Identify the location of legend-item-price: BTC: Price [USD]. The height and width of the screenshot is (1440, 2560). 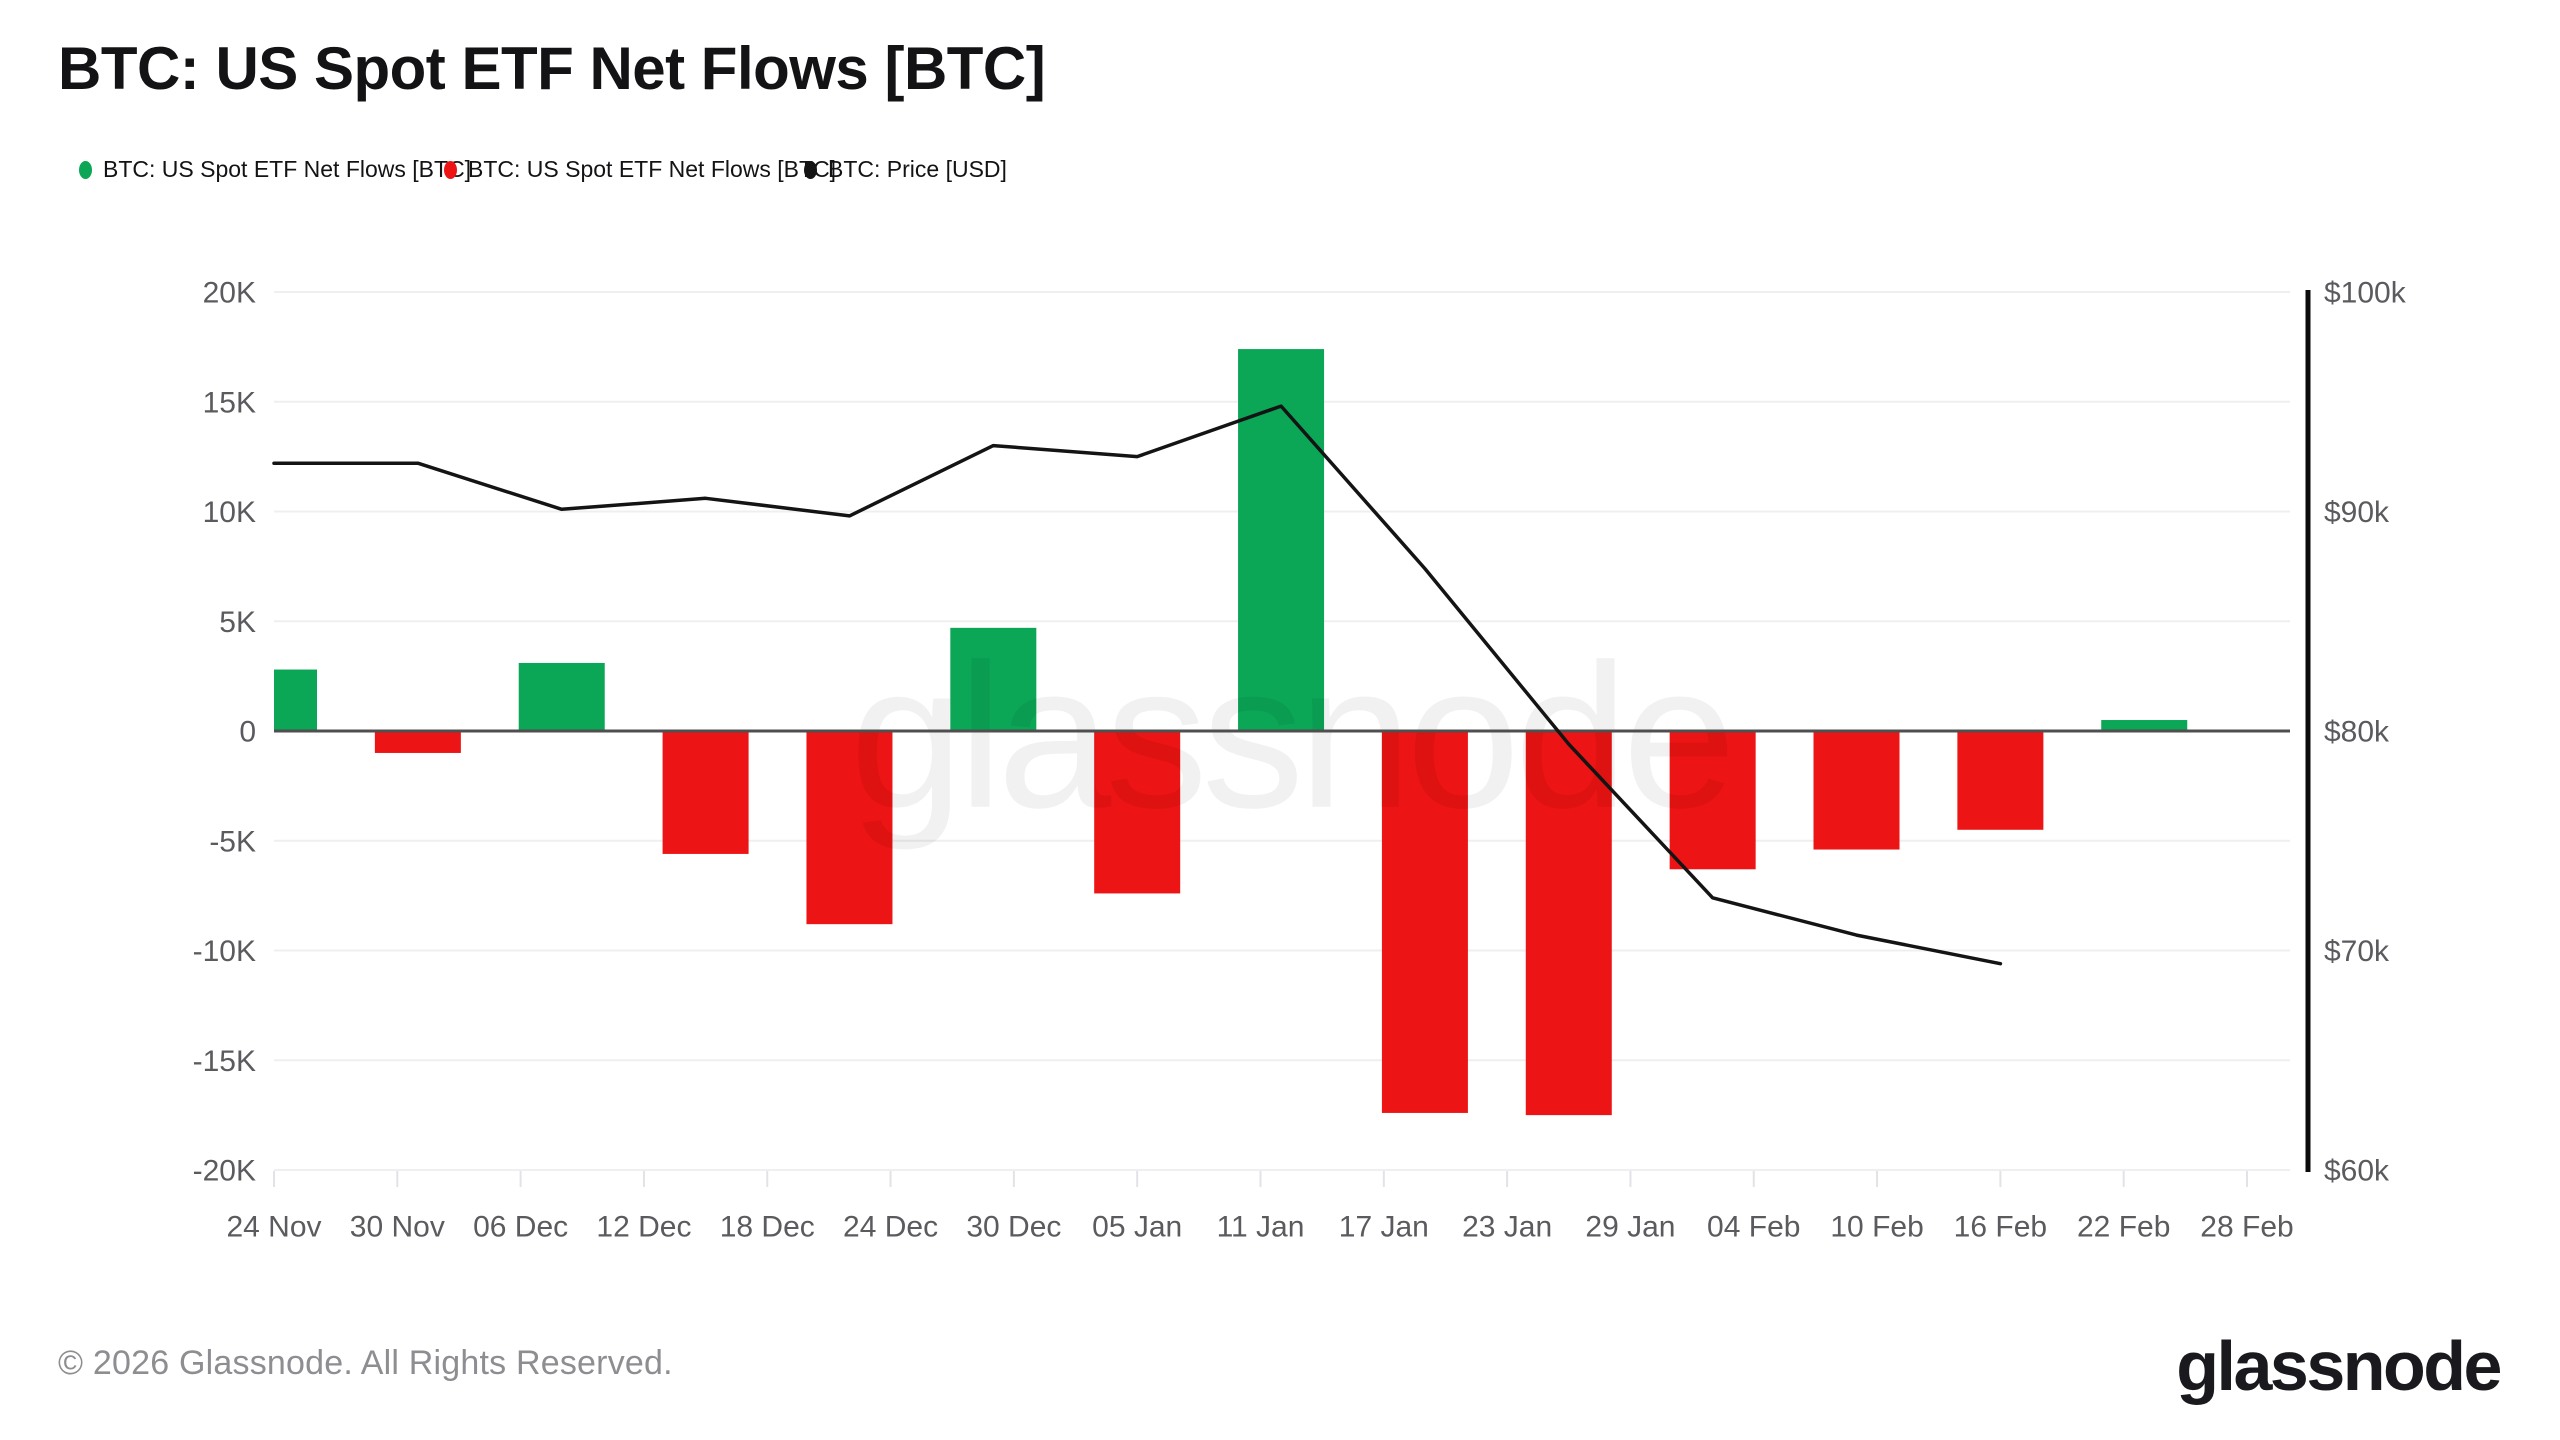
(905, 169).